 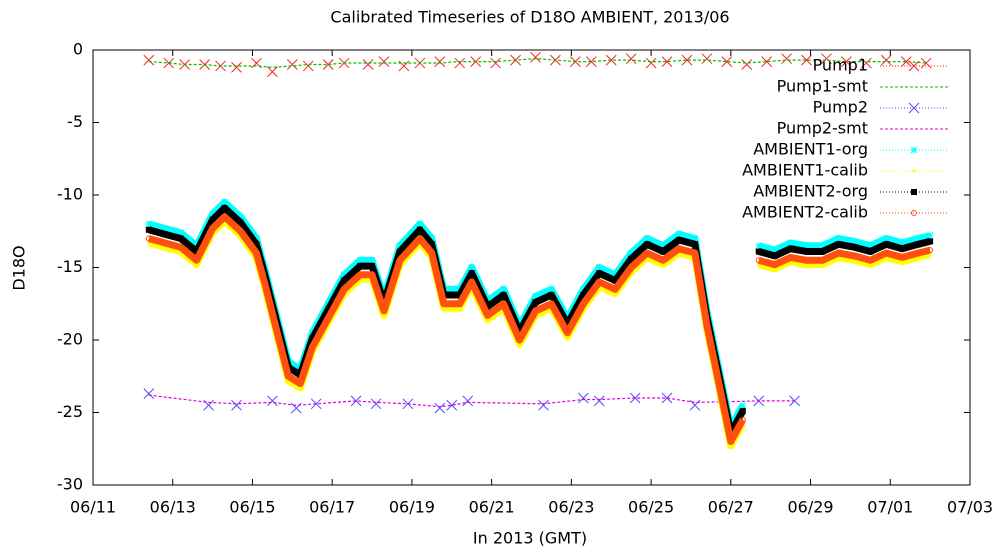 What do you see at coordinates (822, 128) in the screenshot?
I see `legend-label: Pump2-smt` at bounding box center [822, 128].